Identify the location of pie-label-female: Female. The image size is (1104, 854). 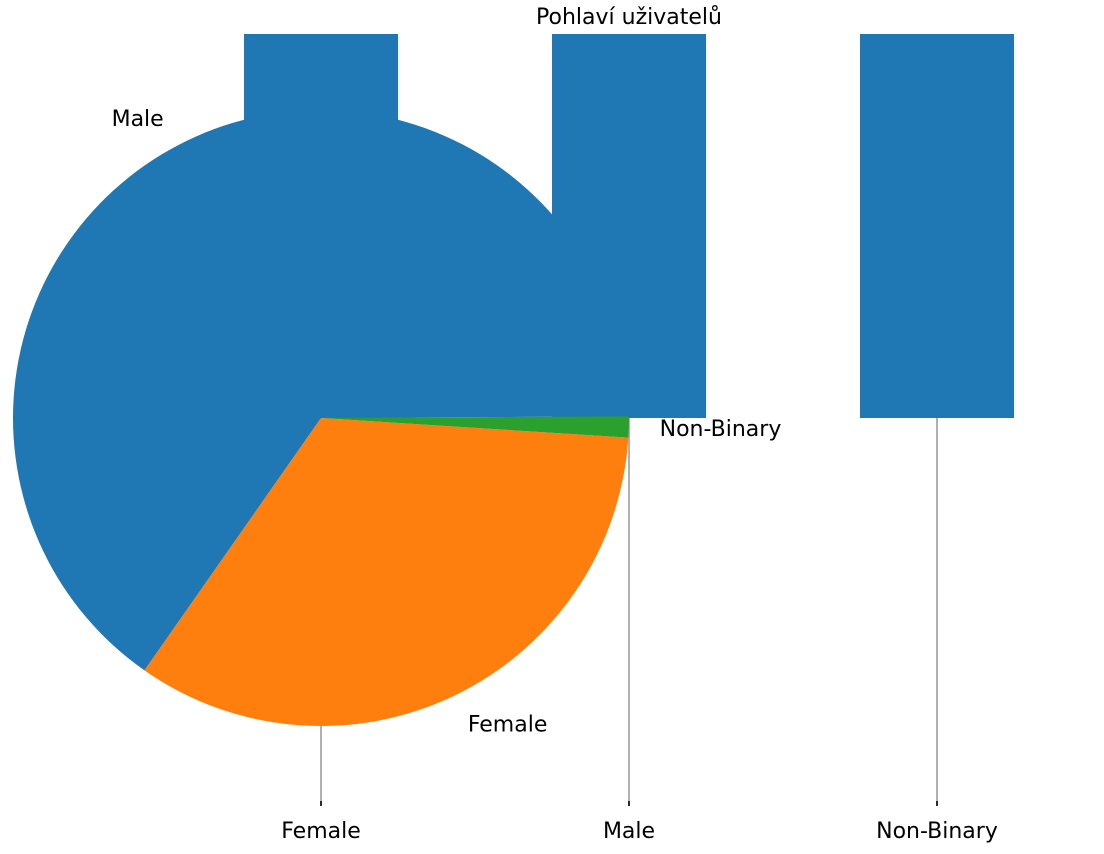
(508, 724).